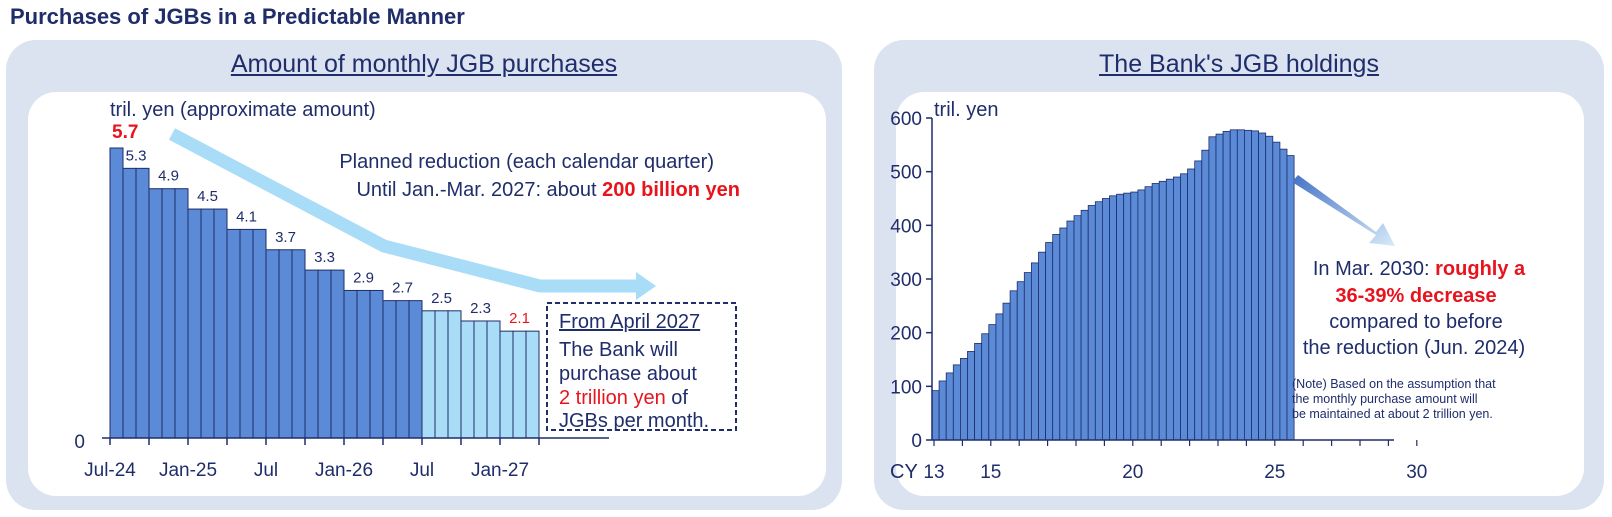  Describe the element at coordinates (246, 216) in the screenshot. I see `purchase-value-label: 4.1` at that location.